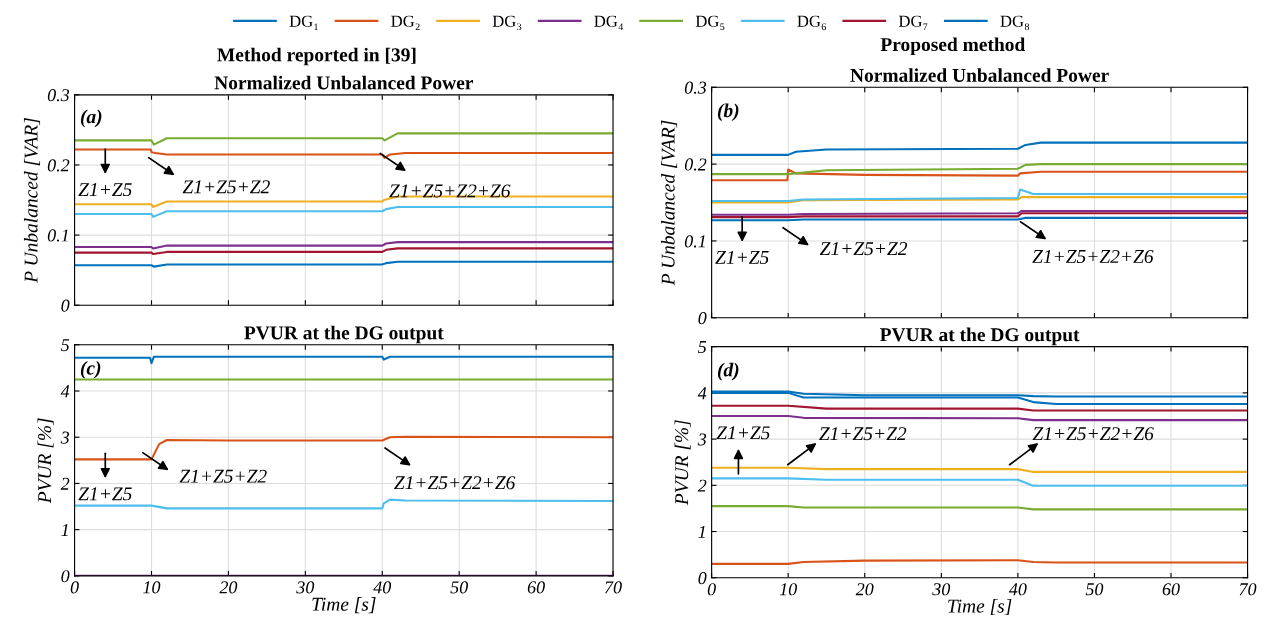 This screenshot has height=628, width=1264. Describe the element at coordinates (316, 56) in the screenshot. I see `chart-title: Method reported in [39]` at that location.